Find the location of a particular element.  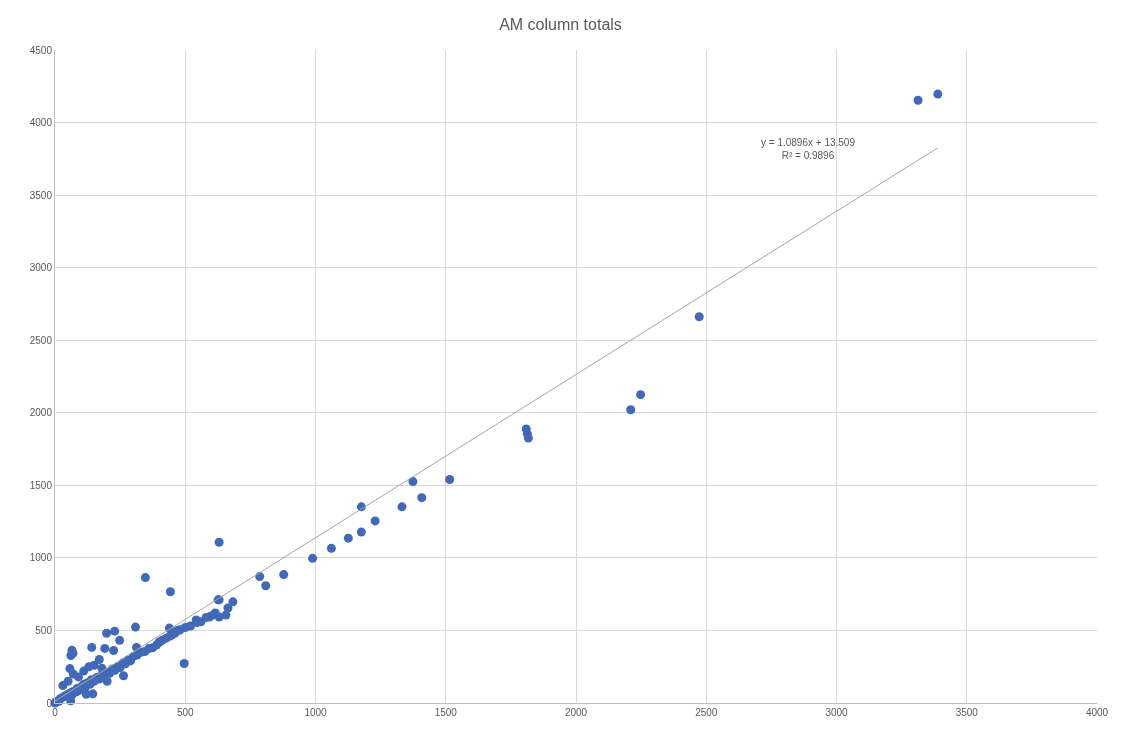

x-tick-label: 1500 is located at coordinates (446, 712).